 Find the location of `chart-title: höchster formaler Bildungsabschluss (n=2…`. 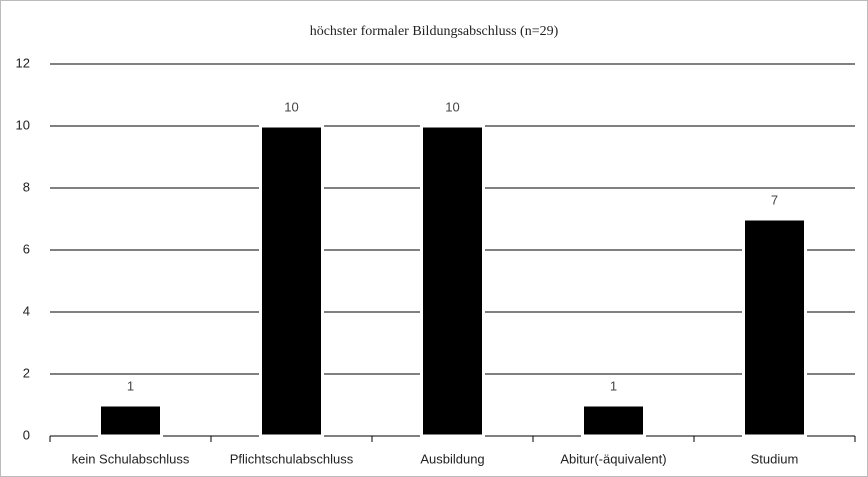

chart-title: höchster formaler Bildungsabschluss (n=2… is located at coordinates (434, 31).